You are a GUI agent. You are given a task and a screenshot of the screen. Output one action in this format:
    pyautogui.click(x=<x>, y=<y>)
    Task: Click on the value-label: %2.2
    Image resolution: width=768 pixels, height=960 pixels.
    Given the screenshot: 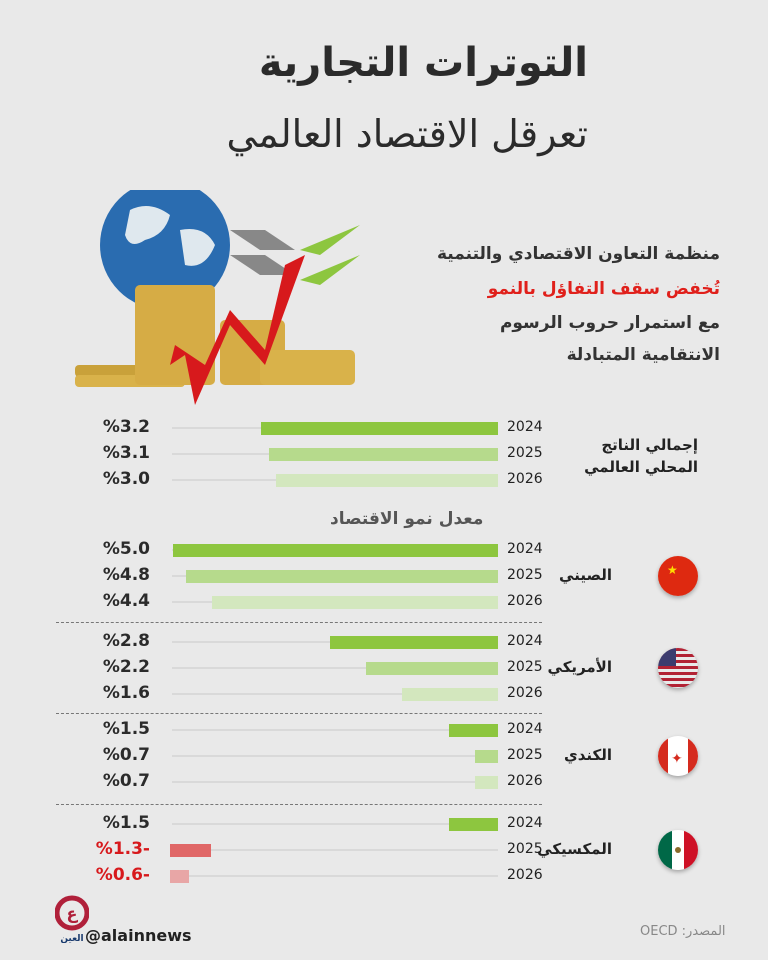 What is the action you would take?
    pyautogui.click(x=126, y=667)
    